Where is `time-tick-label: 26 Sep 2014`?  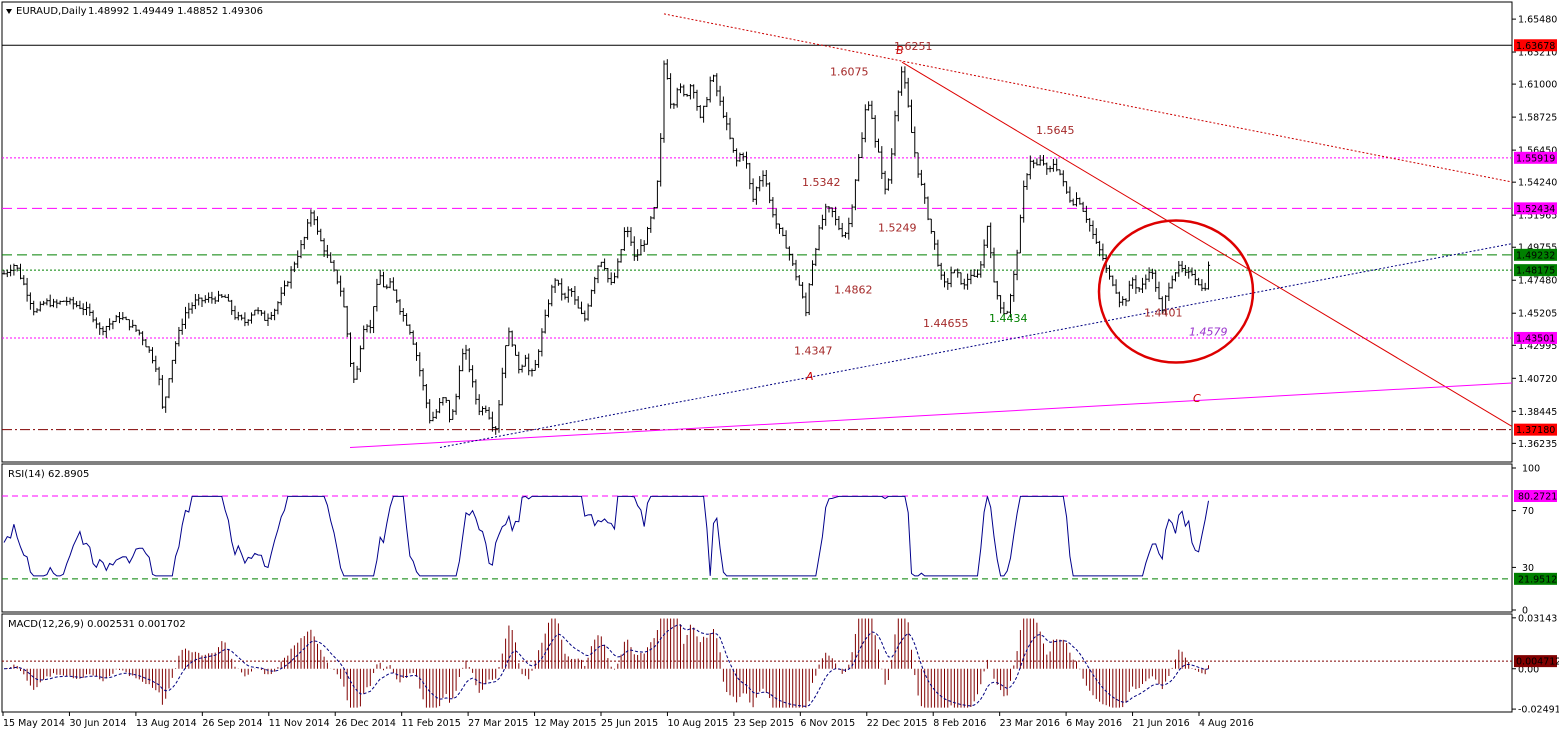
time-tick-label: 26 Sep 2014 is located at coordinates (232, 723).